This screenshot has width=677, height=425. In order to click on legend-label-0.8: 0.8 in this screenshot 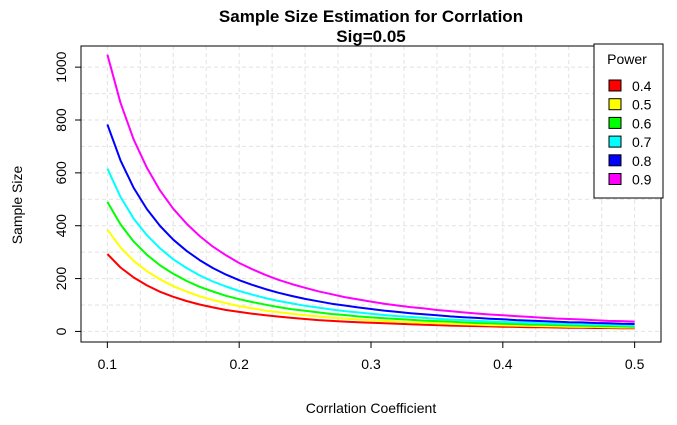, I will do `click(642, 161)`.